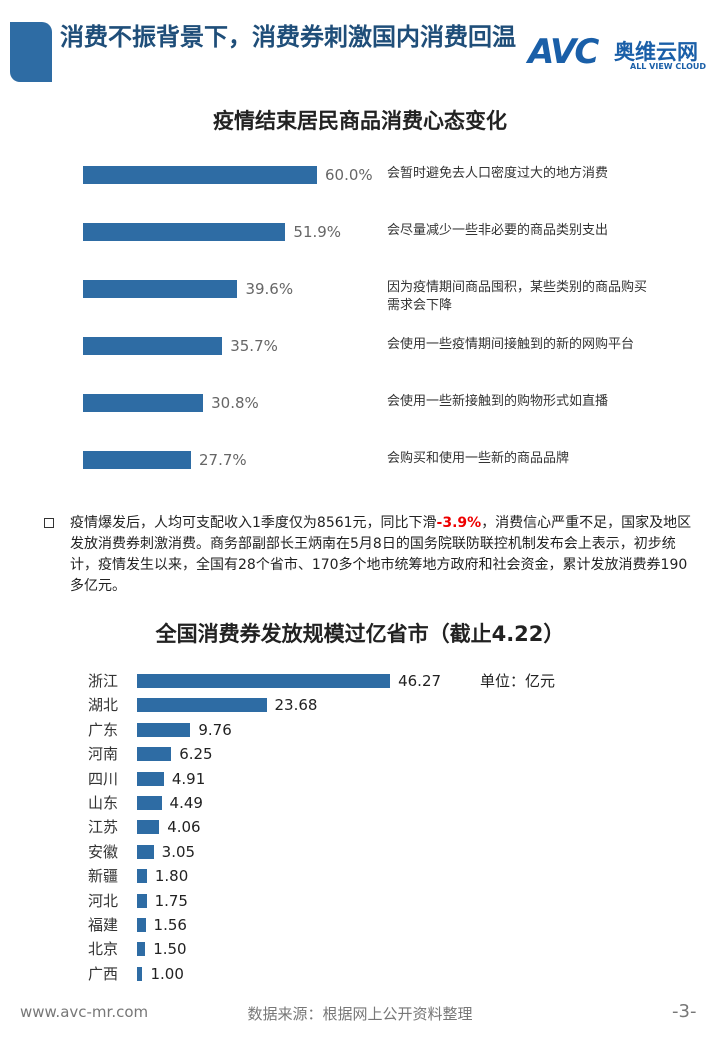 The image size is (720, 1040). I want to click on category-label: 会尽量减少一些非必要的商品类别支出, so click(498, 230).